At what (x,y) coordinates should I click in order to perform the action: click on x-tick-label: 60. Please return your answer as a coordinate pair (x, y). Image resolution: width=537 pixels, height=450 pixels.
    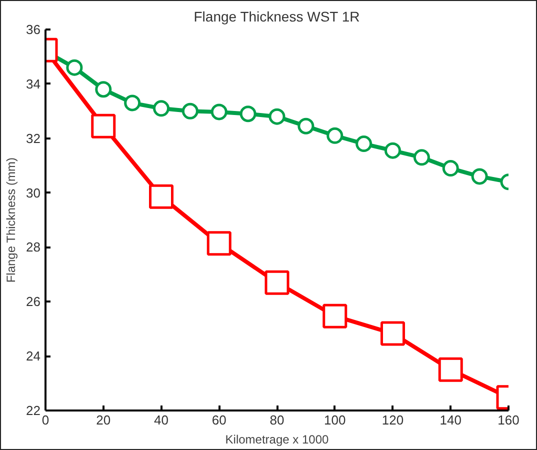
    Looking at the image, I should click on (219, 420).